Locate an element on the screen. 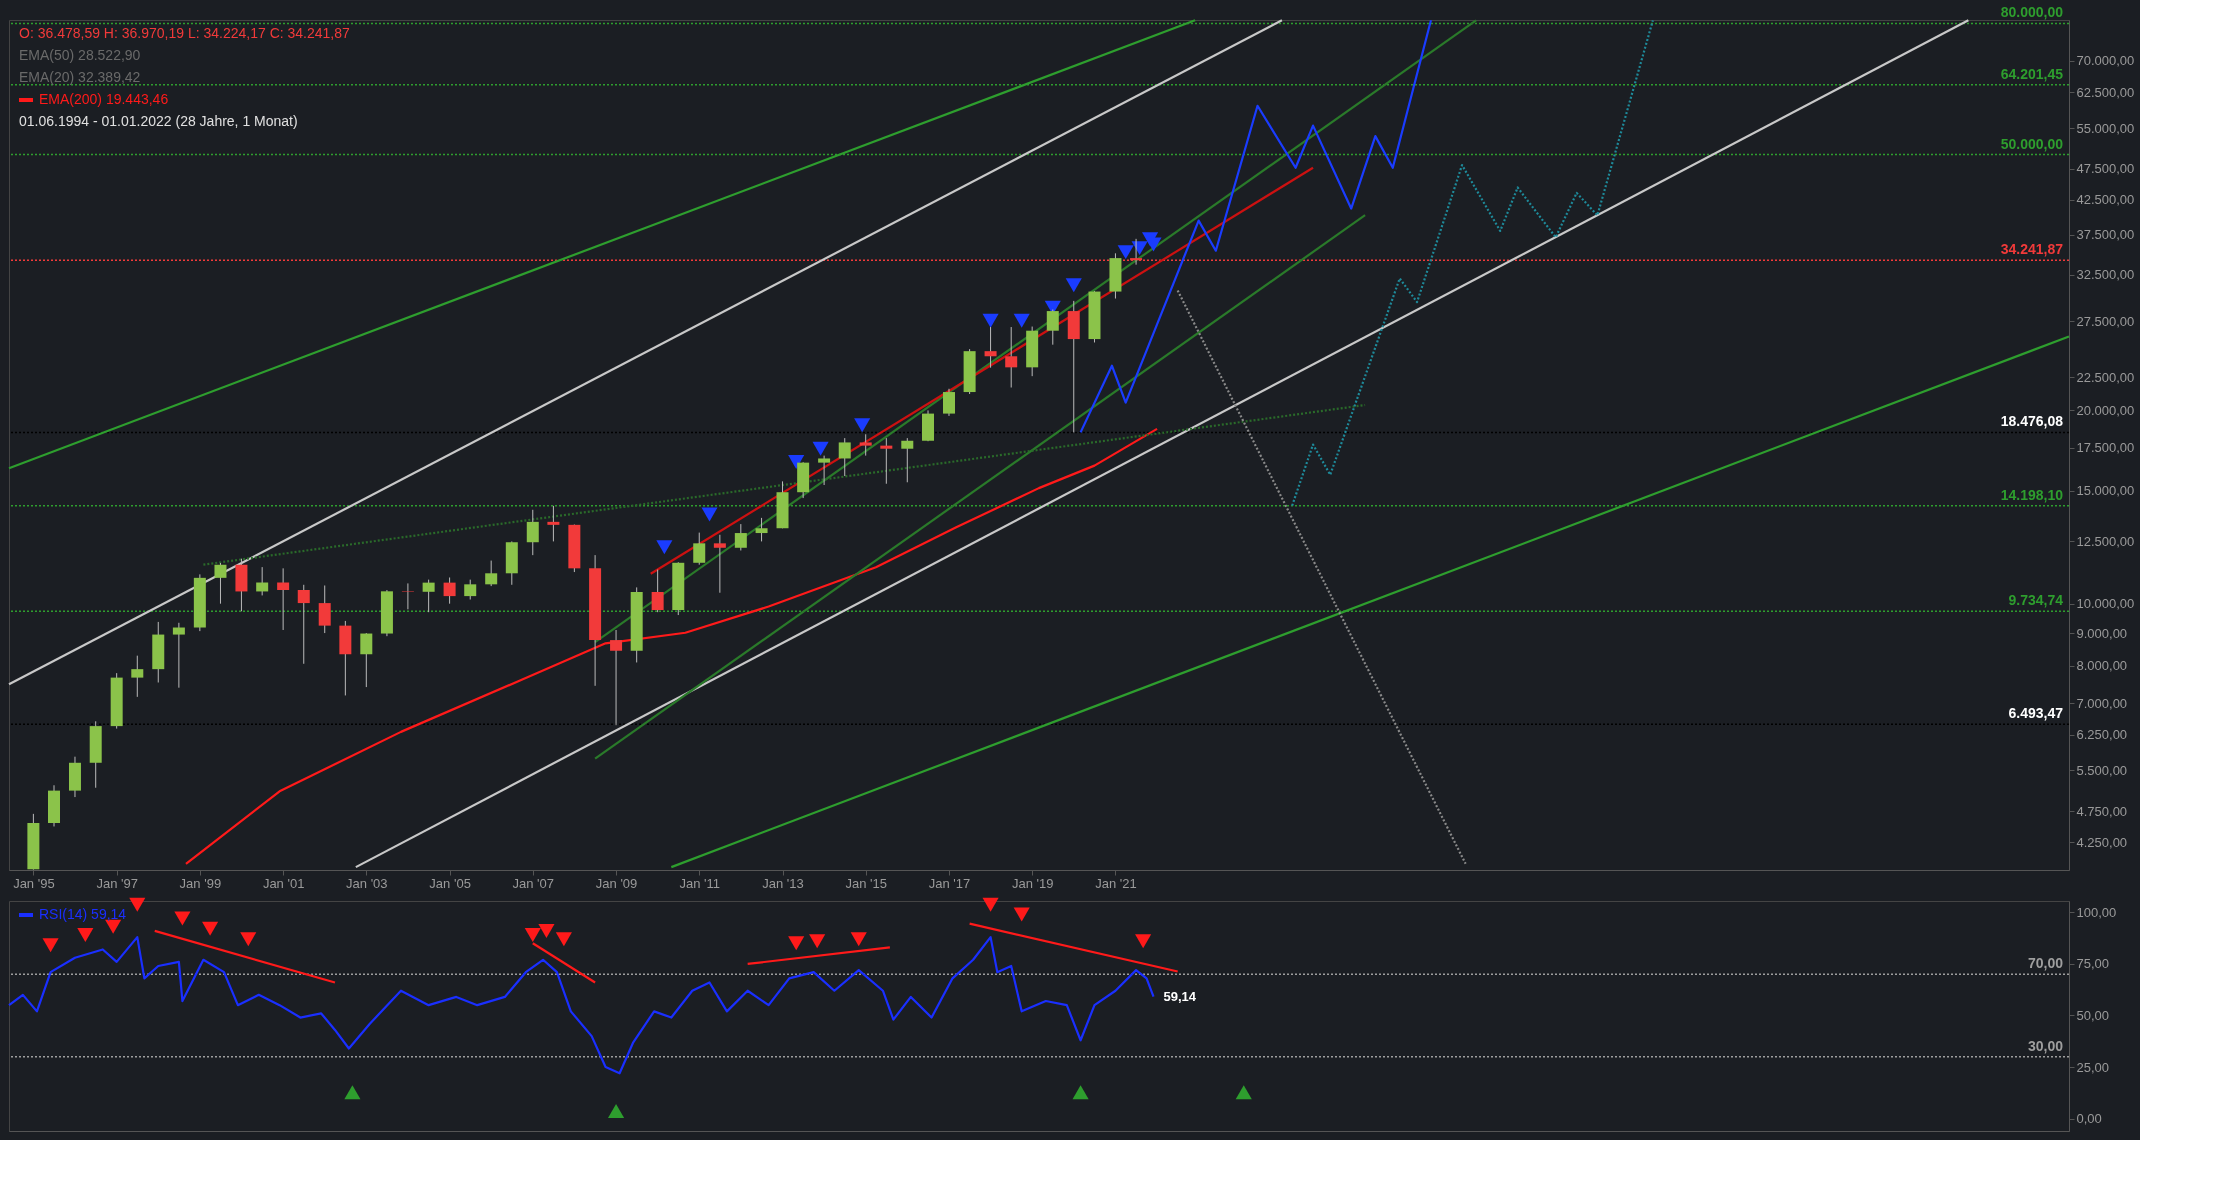  y-tick-label: 47.500,00 is located at coordinates (2105, 169).